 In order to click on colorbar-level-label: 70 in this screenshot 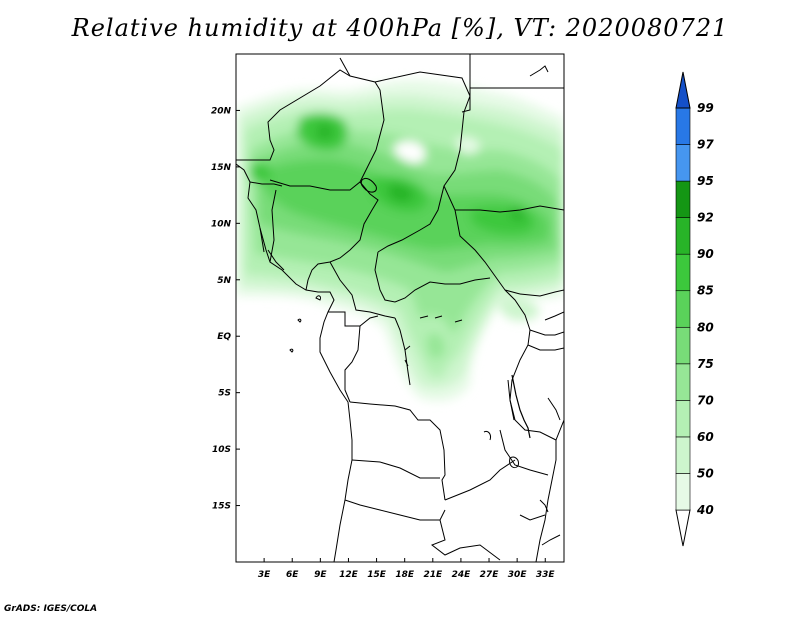, I will do `click(705, 400)`.